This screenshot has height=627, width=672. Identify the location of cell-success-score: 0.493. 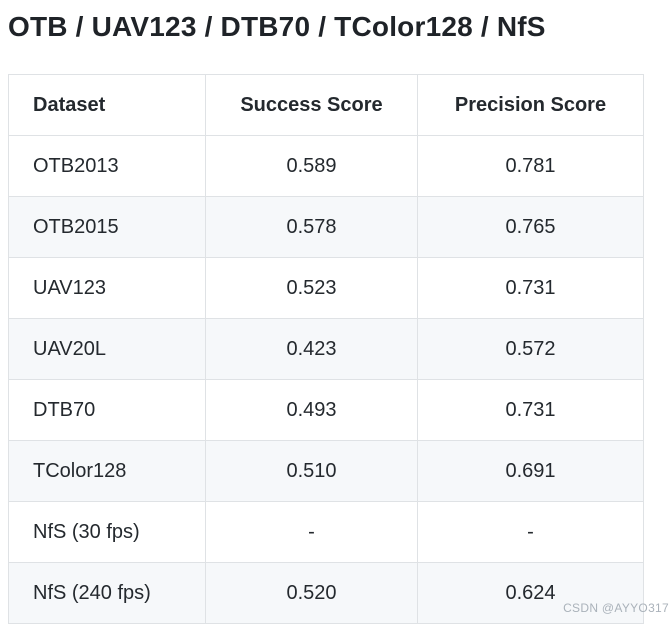
(311, 410).